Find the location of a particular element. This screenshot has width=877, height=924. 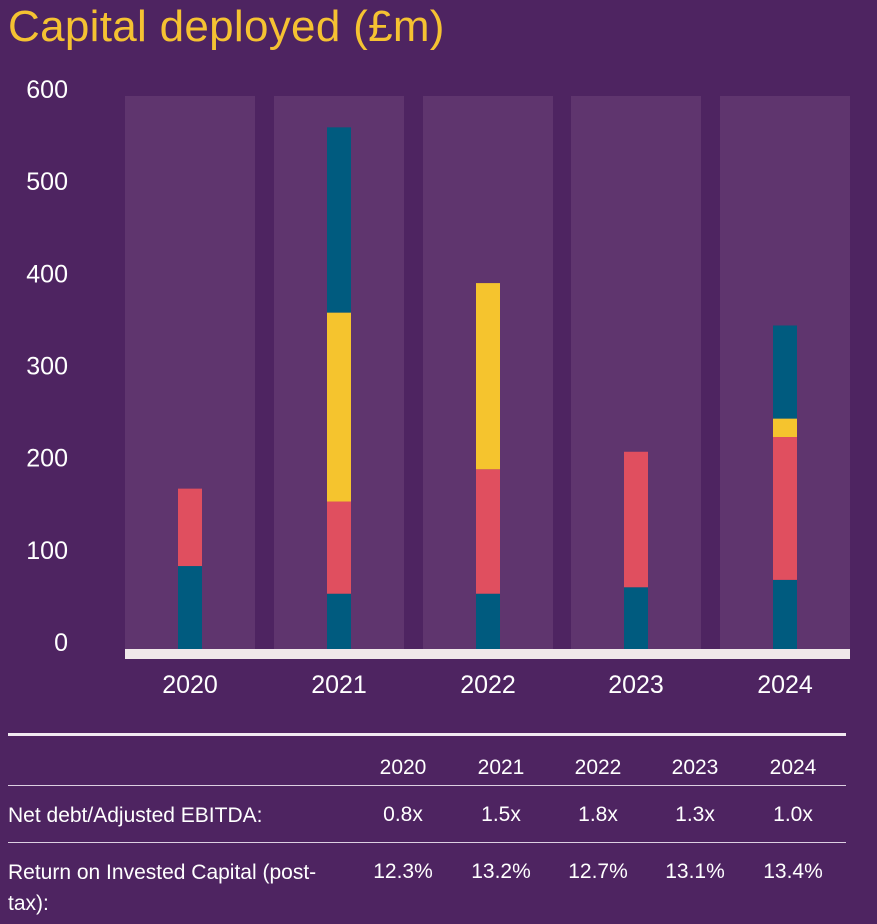

roic-value-2024: 13.4% is located at coordinates (793, 871).